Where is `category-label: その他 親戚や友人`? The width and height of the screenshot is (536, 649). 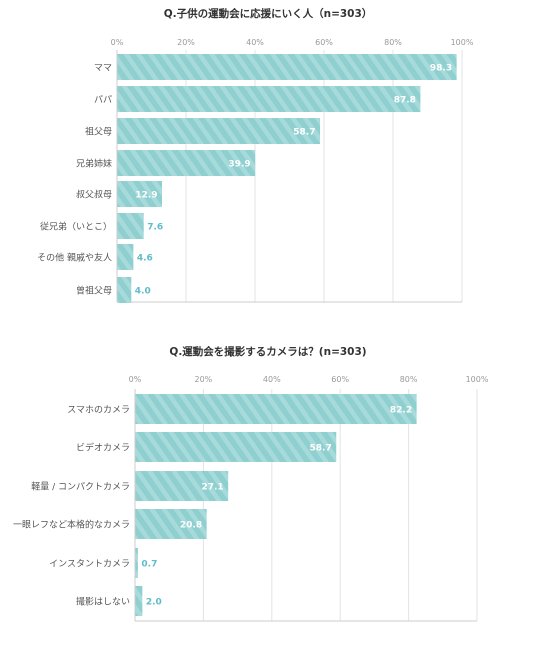
category-label: その他 親戚や友人 is located at coordinates (74, 258).